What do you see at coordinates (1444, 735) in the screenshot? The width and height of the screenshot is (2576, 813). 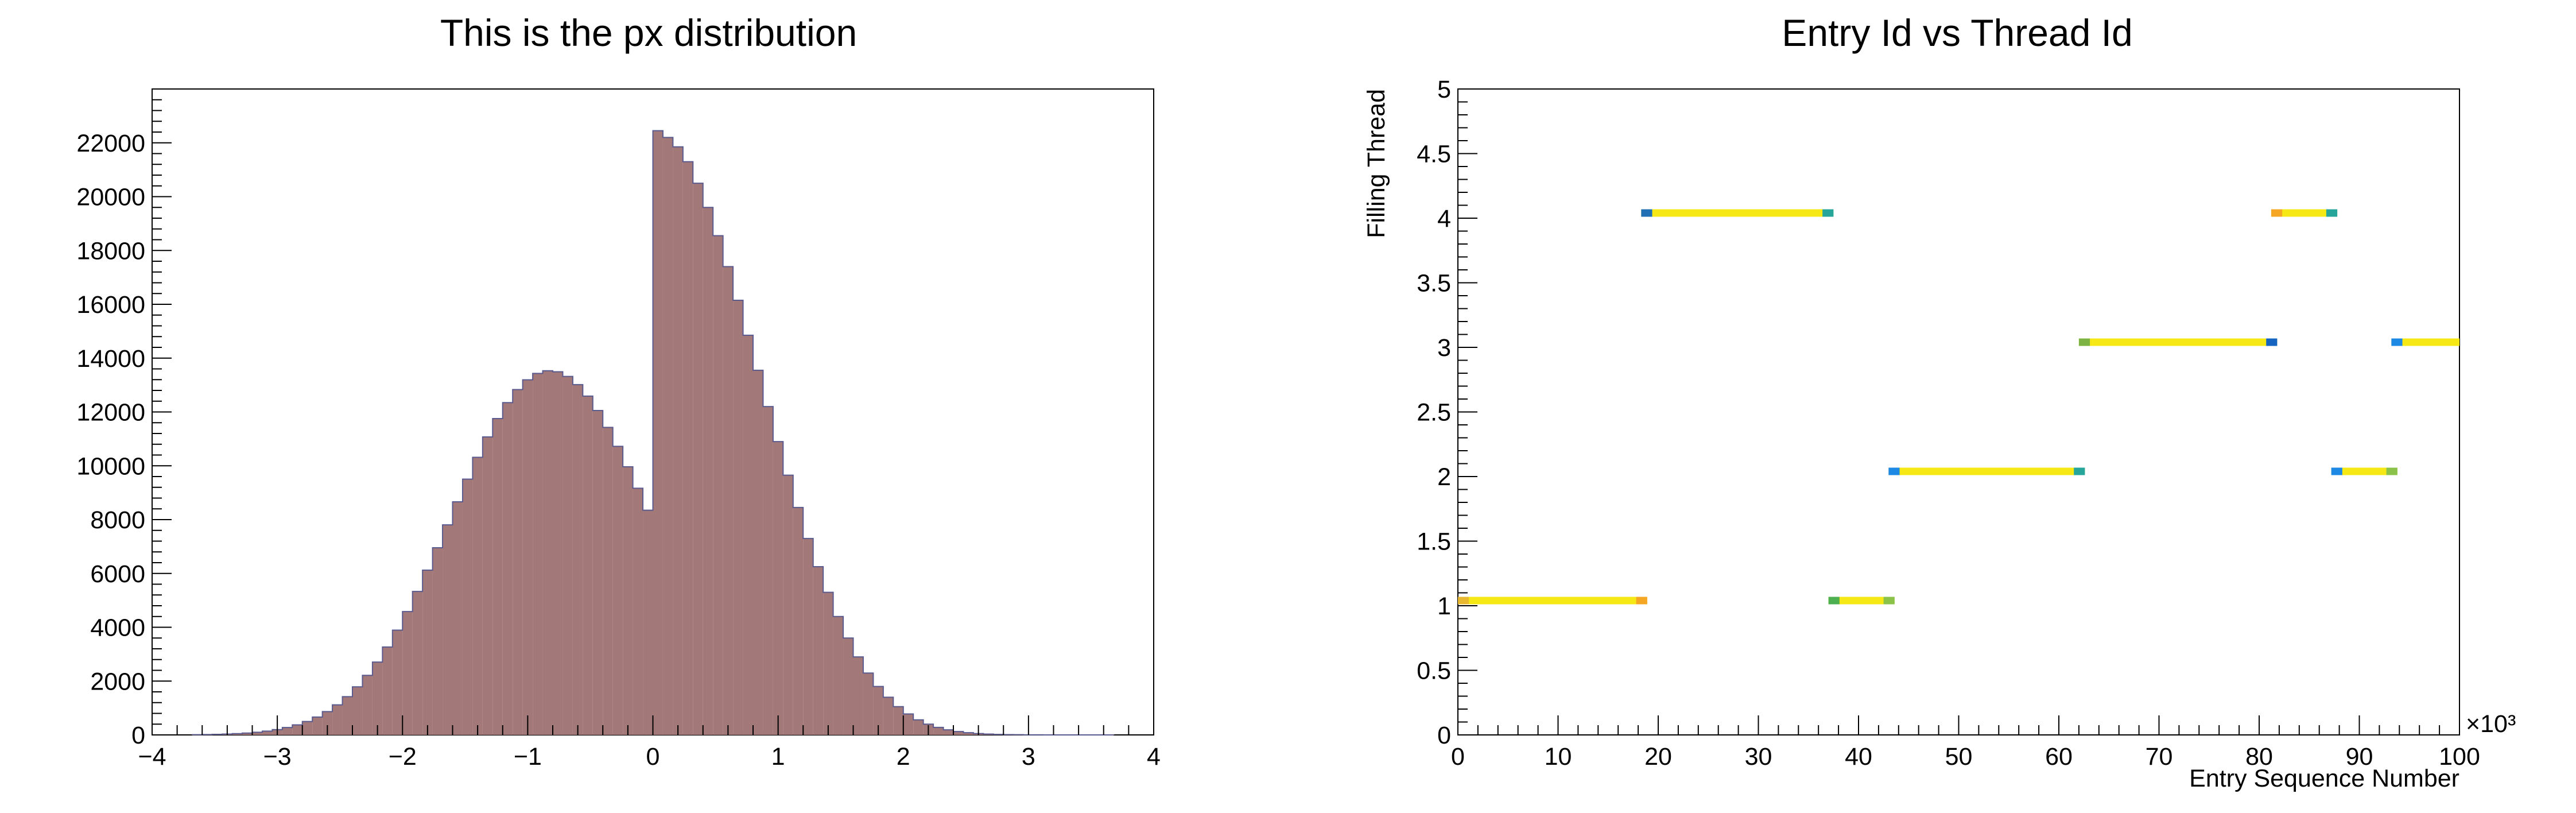 I see `thread-y-tick-label: 0` at bounding box center [1444, 735].